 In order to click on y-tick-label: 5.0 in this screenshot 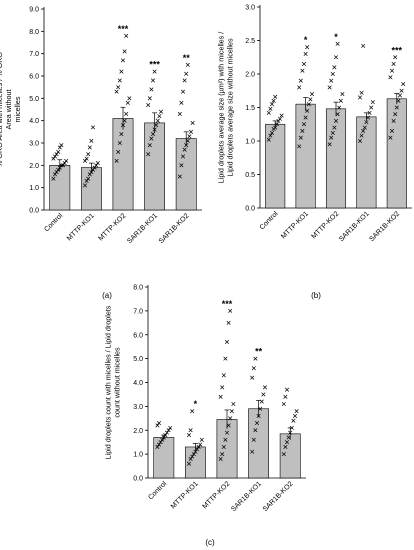, I will do `click(138, 359)`.